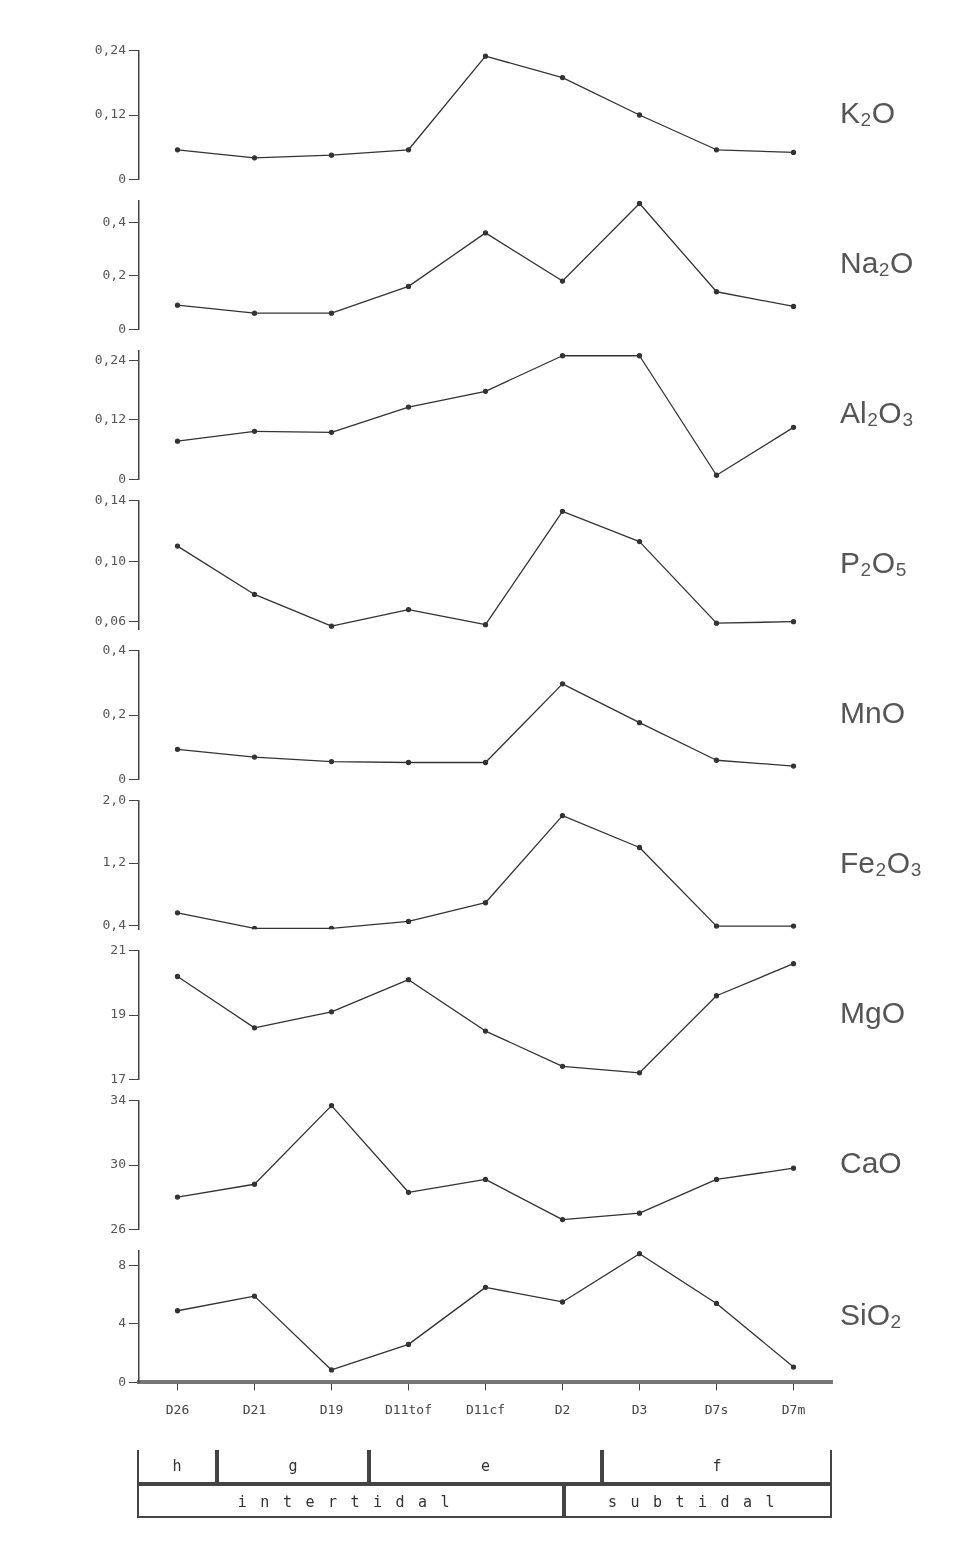  Describe the element at coordinates (114, 800) in the screenshot. I see `y-tick-label: 2,0` at that location.